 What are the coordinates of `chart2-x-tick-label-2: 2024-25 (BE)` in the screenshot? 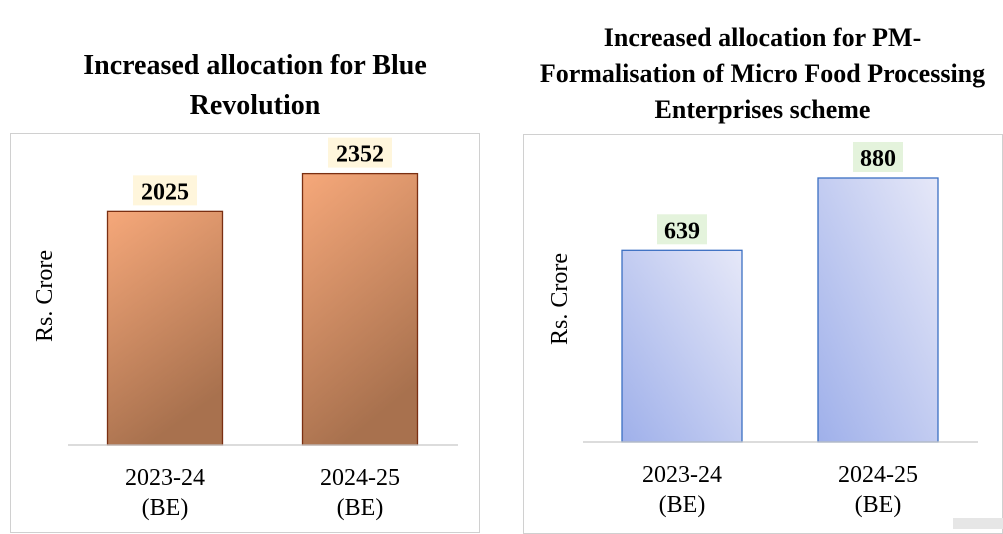 It's located at (878, 490).